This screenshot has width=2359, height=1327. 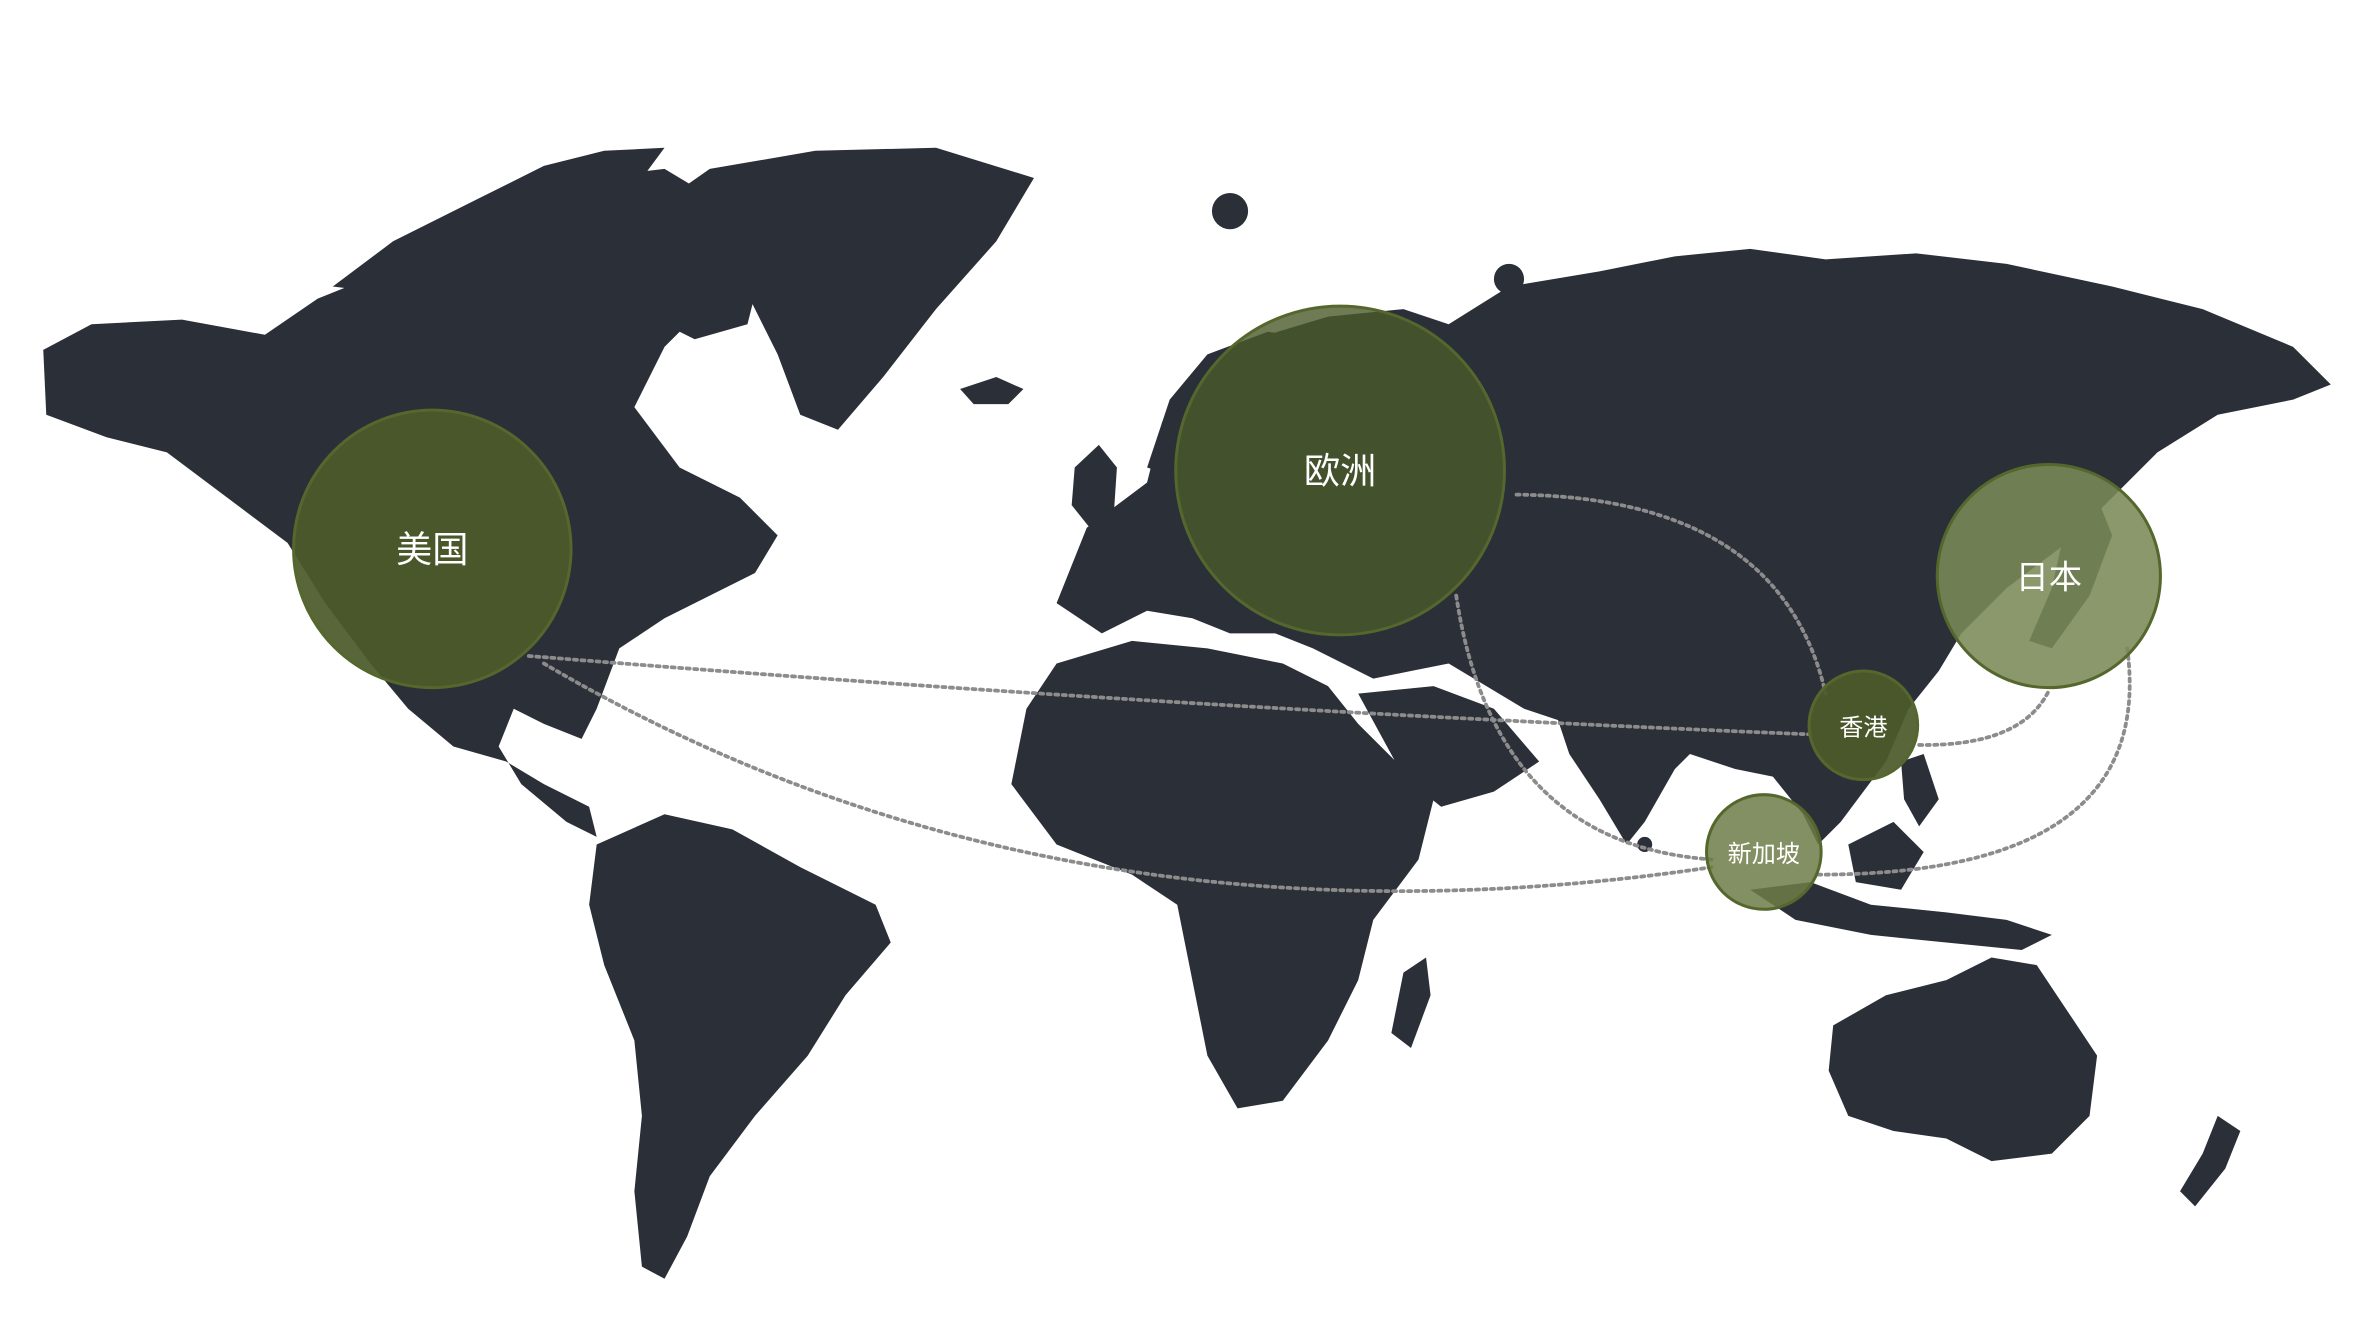 I want to click on iceland, so click(x=992, y=390).